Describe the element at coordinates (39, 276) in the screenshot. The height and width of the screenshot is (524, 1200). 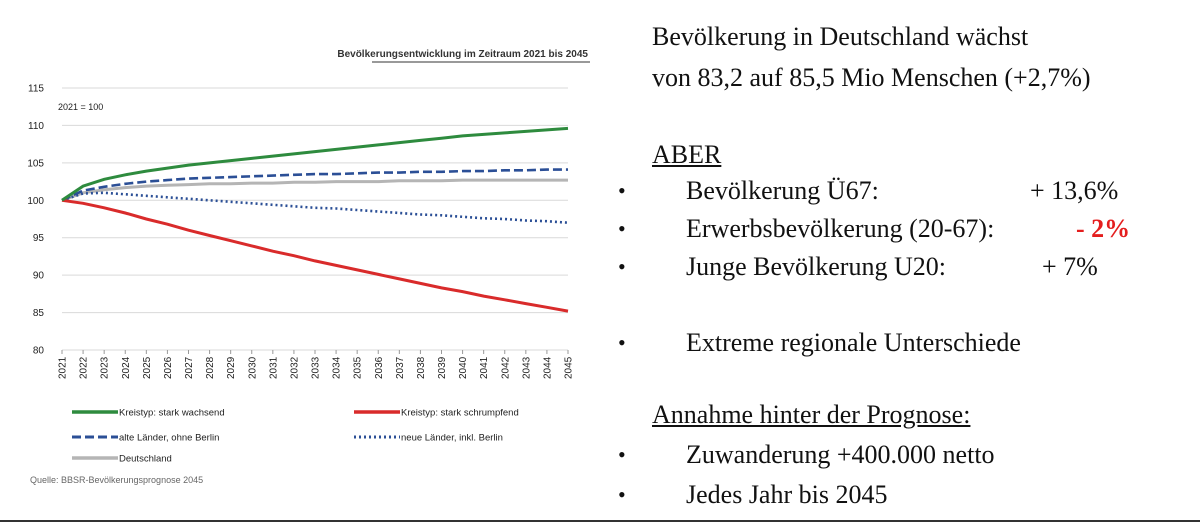
I see `y-tick-label: 90` at that location.